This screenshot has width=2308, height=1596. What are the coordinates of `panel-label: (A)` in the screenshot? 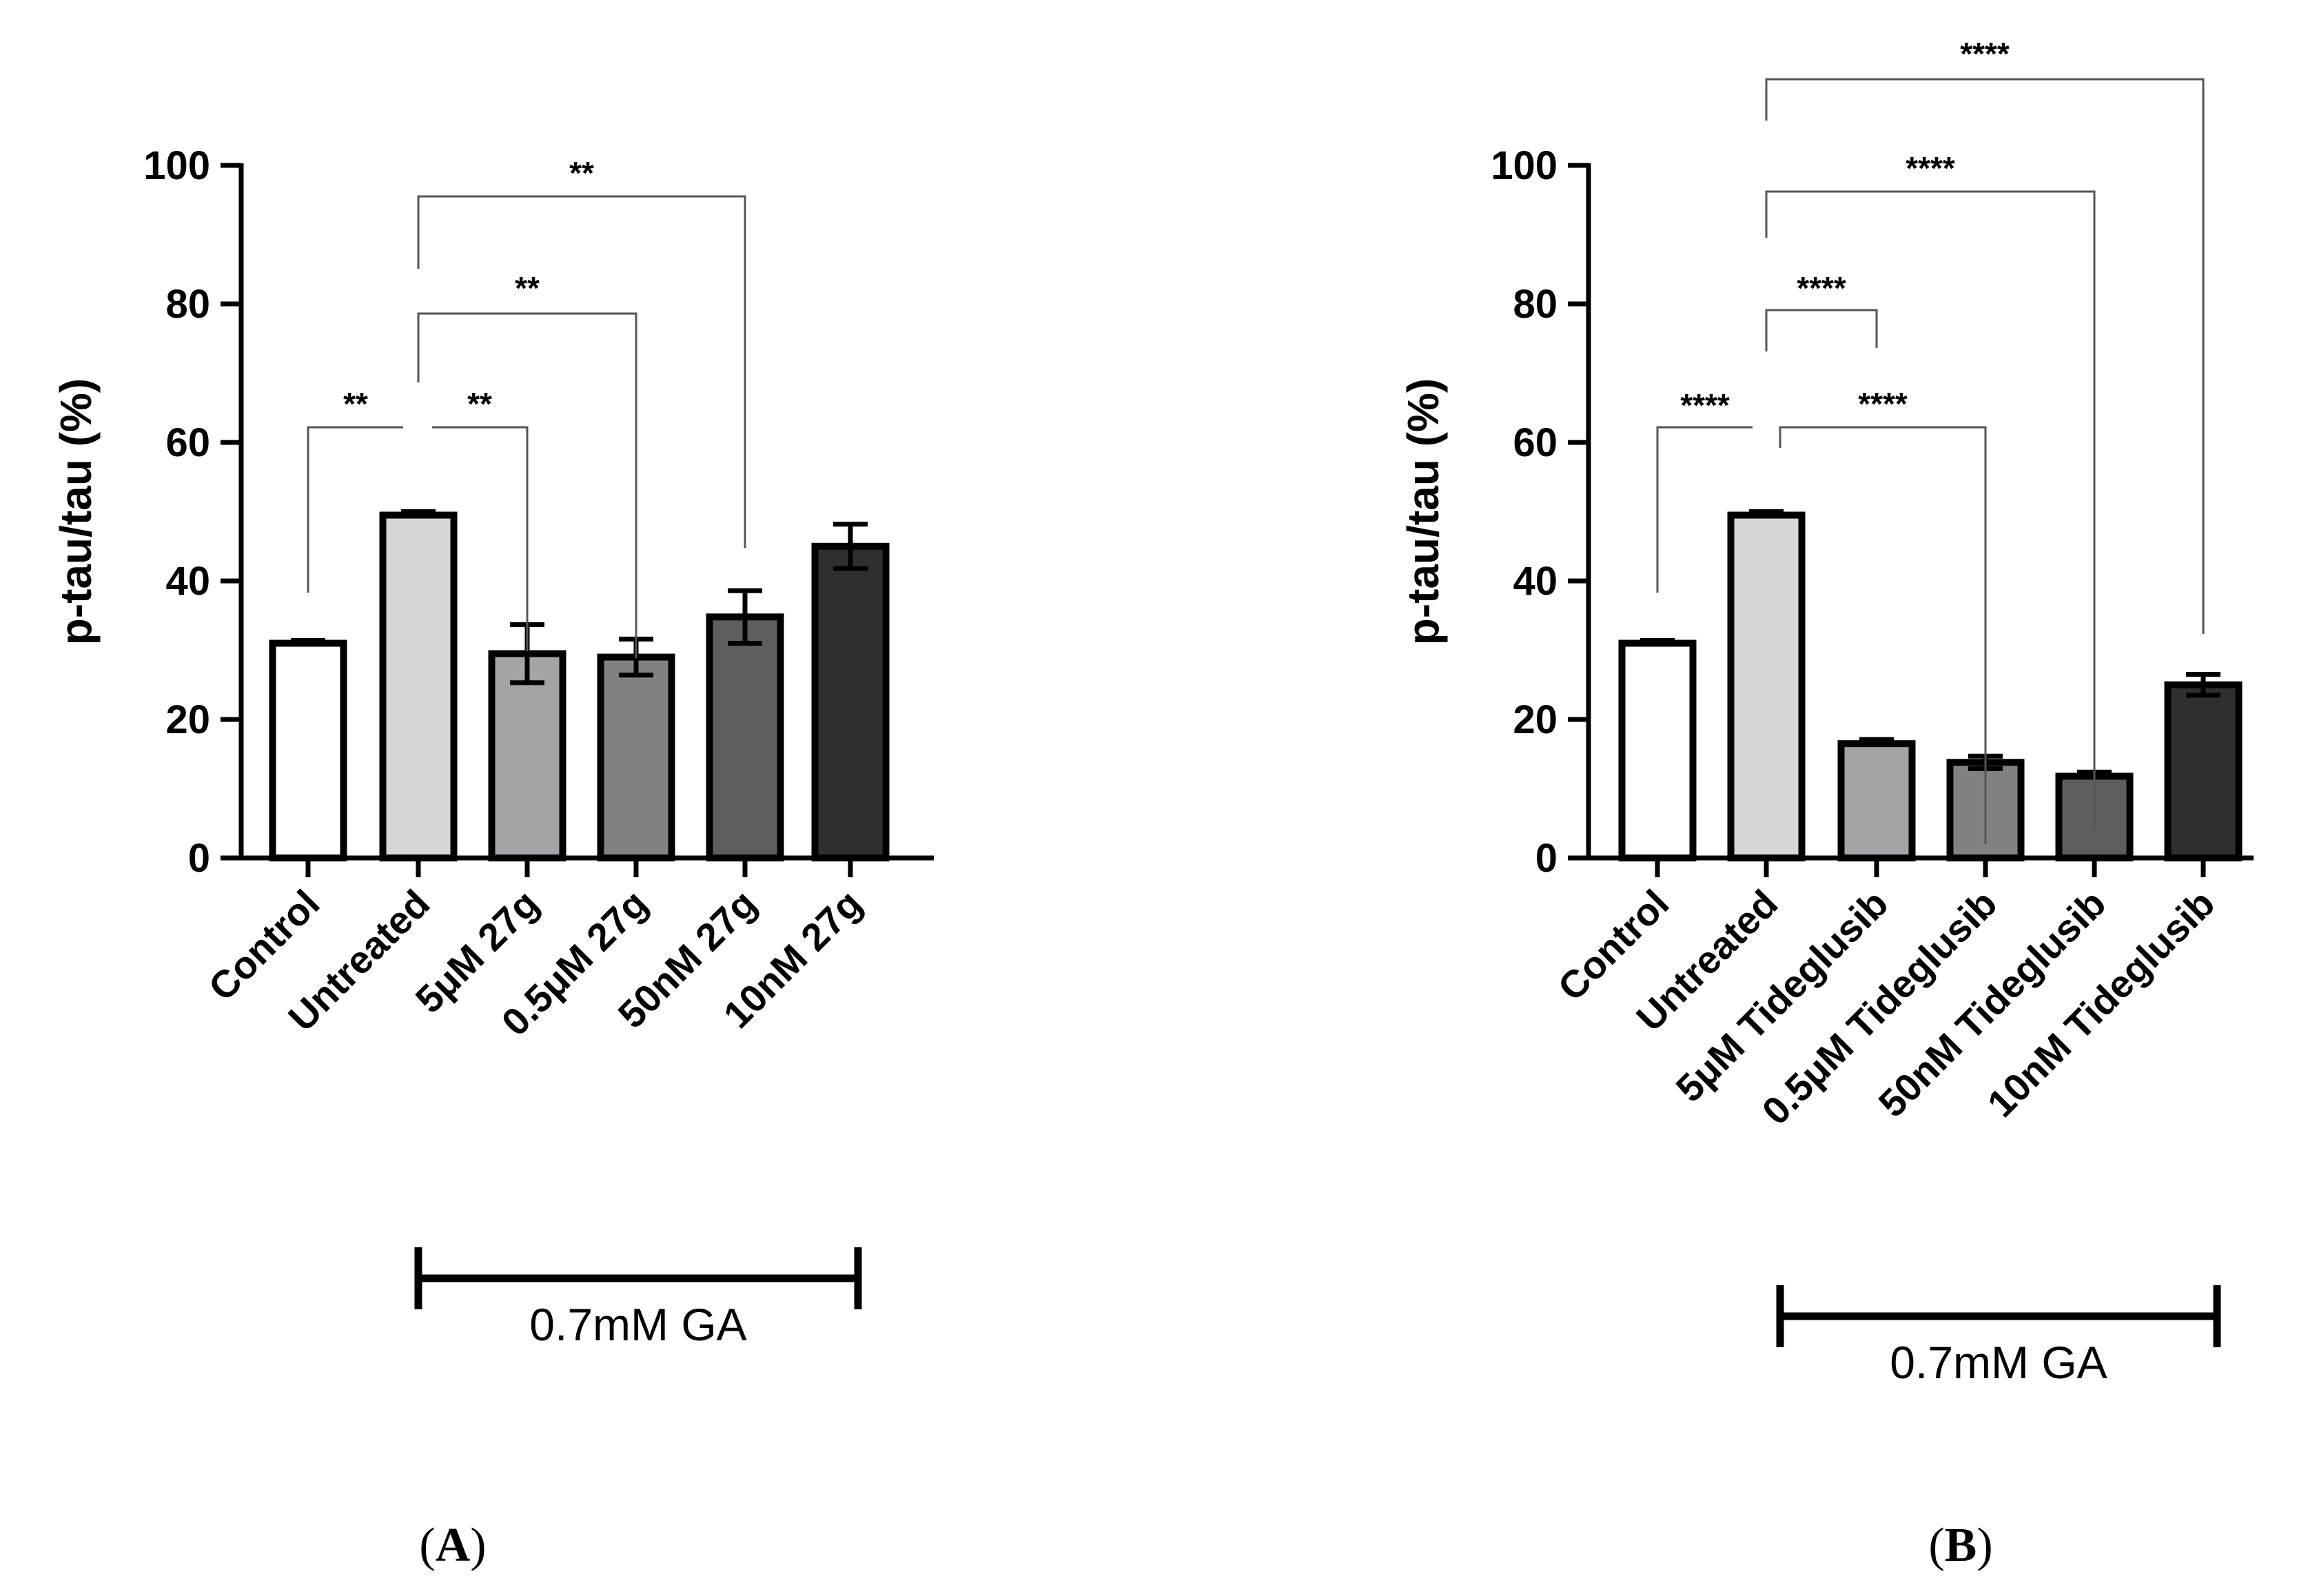 It's located at (453, 1545).